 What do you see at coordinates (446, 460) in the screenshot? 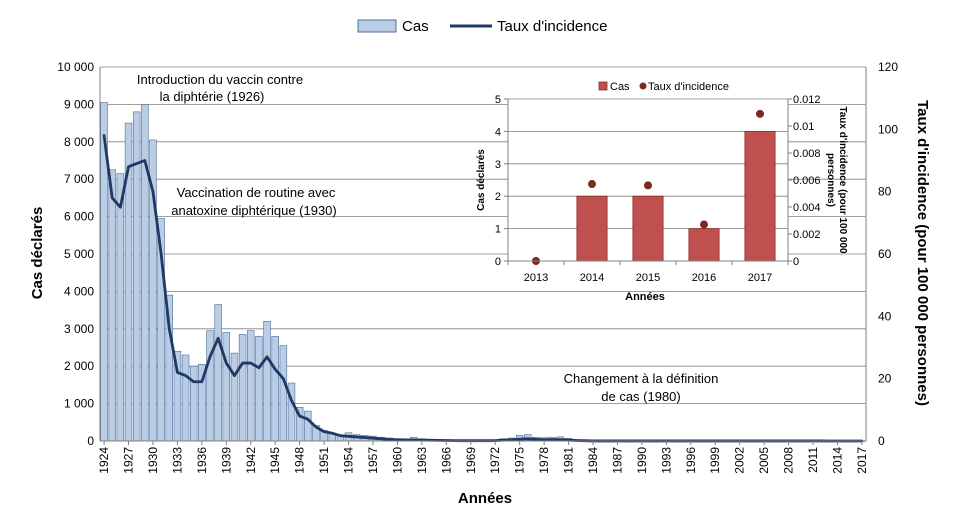
I see `main-x-tick-label: 1966` at bounding box center [446, 460].